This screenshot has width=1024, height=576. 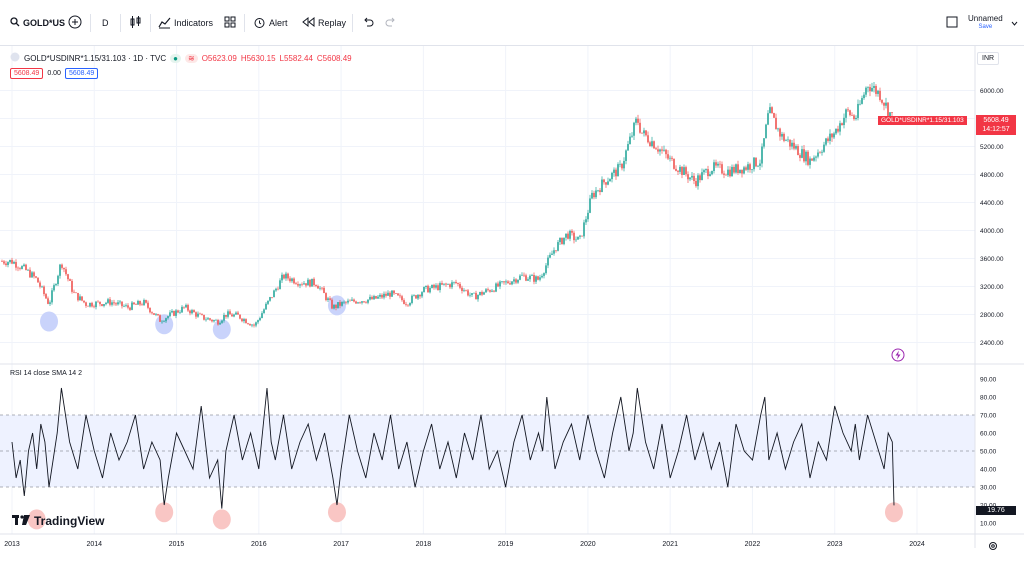 I want to click on redo-button, so click(x=391, y=23).